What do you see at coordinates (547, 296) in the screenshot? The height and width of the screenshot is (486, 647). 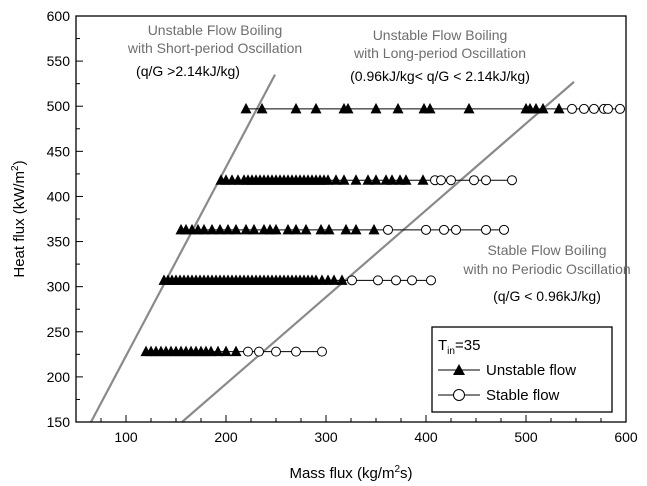 I see `annotation-stable-condition: (q/G < 0.96kJ/kg)` at bounding box center [547, 296].